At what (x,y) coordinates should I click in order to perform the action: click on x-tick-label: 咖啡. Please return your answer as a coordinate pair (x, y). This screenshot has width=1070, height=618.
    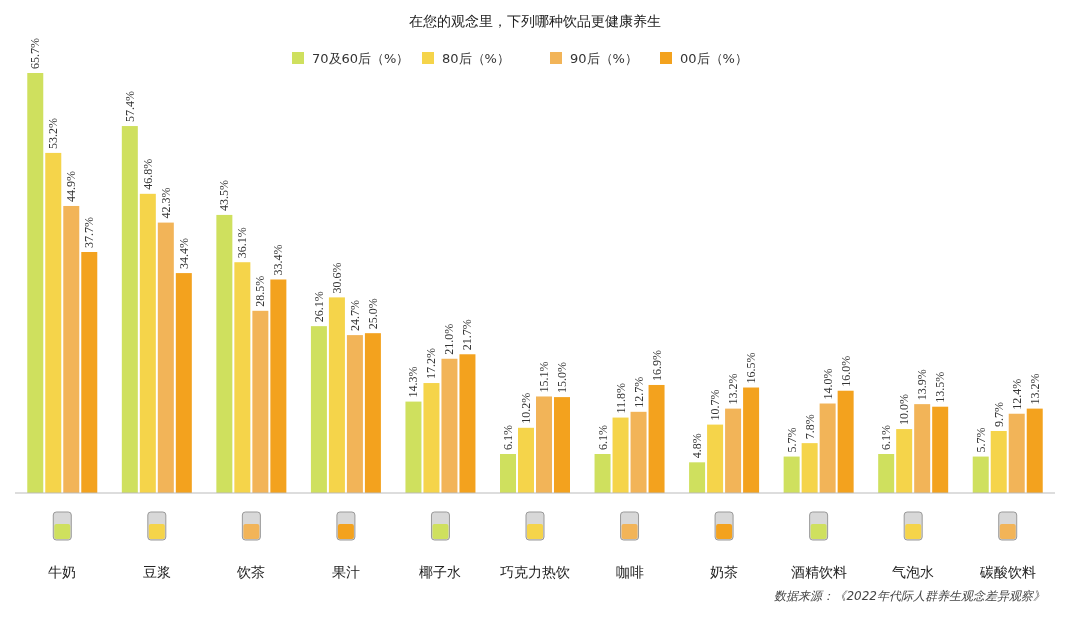
    Looking at the image, I should click on (629, 572).